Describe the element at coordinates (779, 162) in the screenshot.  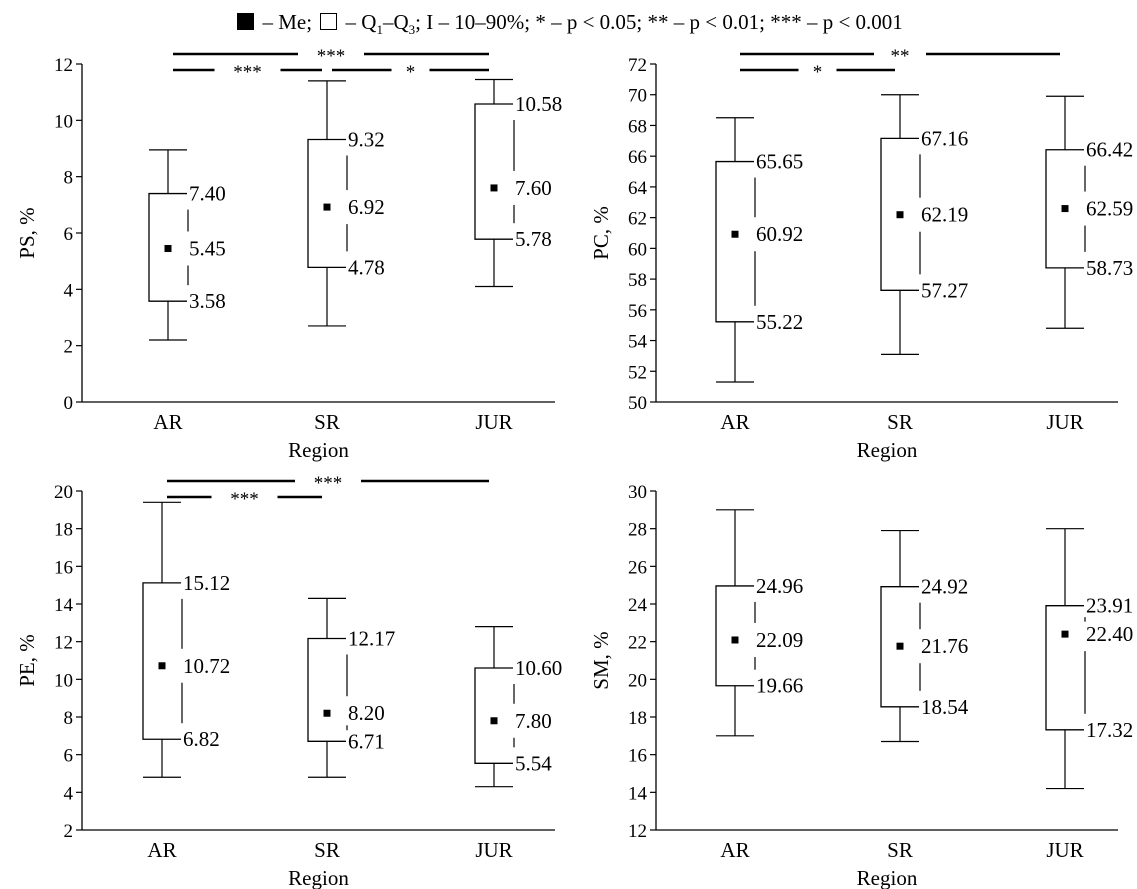
I see `q3-label: 65.65` at that location.